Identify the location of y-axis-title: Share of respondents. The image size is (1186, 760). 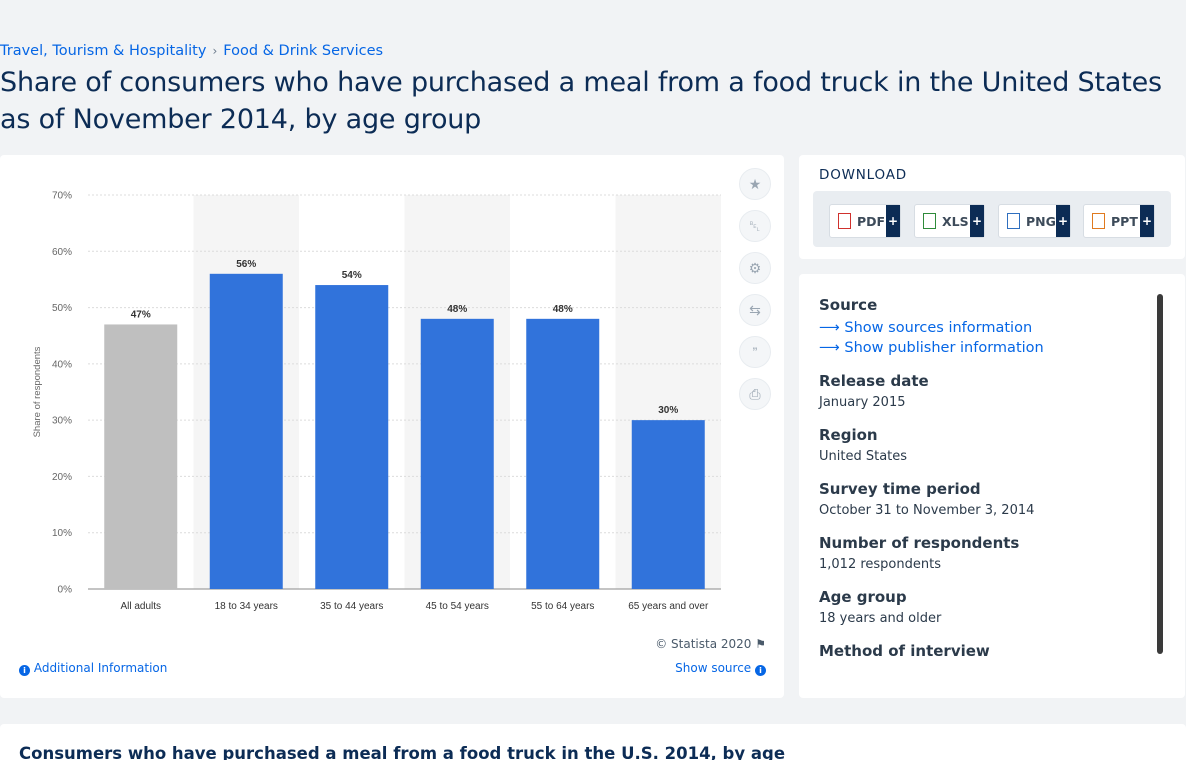
(37, 391).